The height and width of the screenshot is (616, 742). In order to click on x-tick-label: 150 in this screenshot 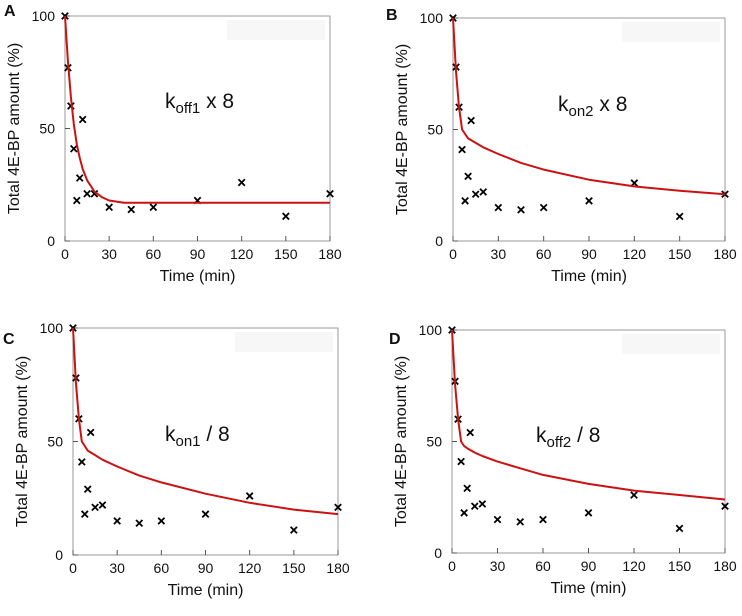, I will do `click(680, 254)`.